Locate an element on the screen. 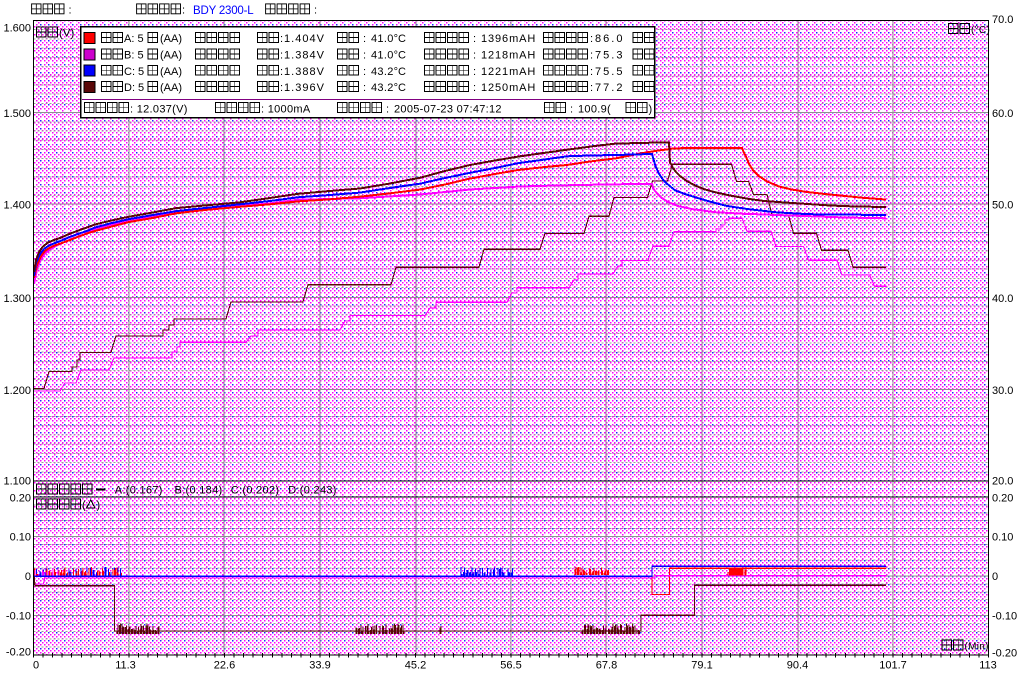 Image resolution: width=1022 pixels, height=673 pixels. svg-text: 60.0 is located at coordinates (1002, 114).